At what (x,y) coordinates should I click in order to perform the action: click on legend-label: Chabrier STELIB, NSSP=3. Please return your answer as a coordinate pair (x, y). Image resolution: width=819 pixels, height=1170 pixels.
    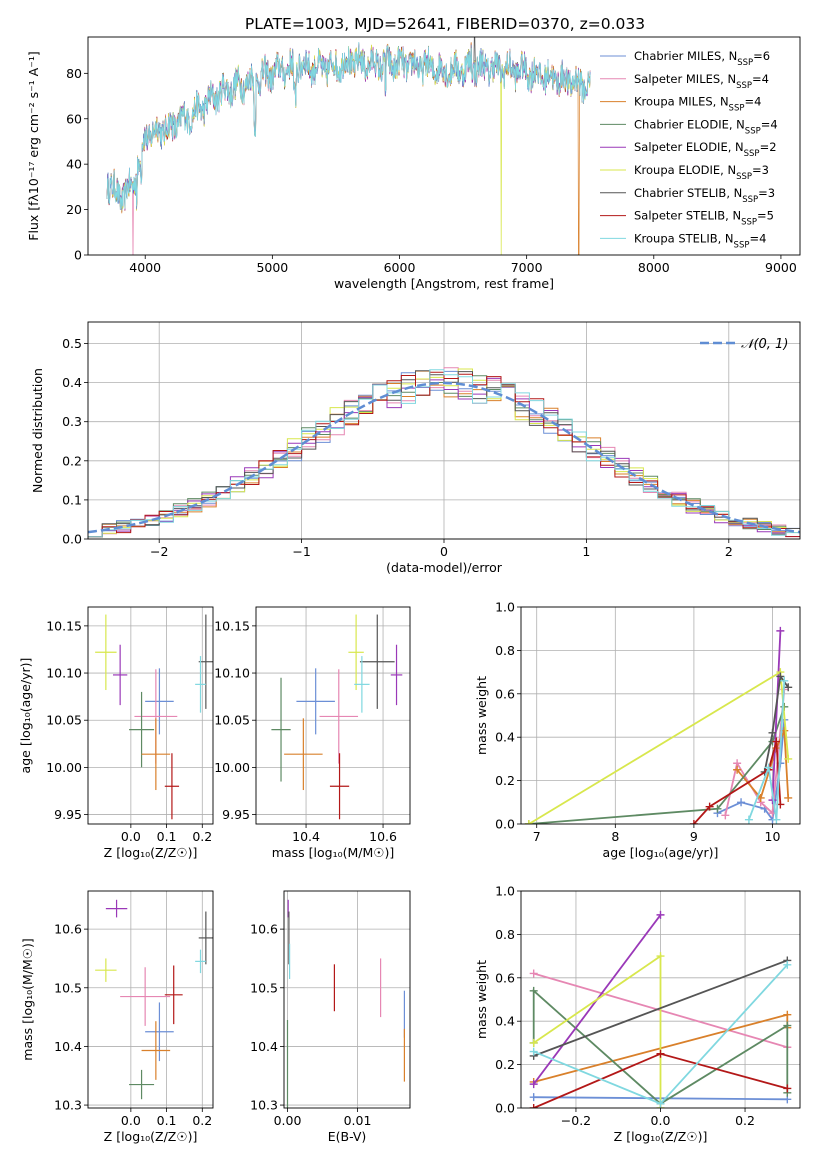
    Looking at the image, I should click on (704, 195).